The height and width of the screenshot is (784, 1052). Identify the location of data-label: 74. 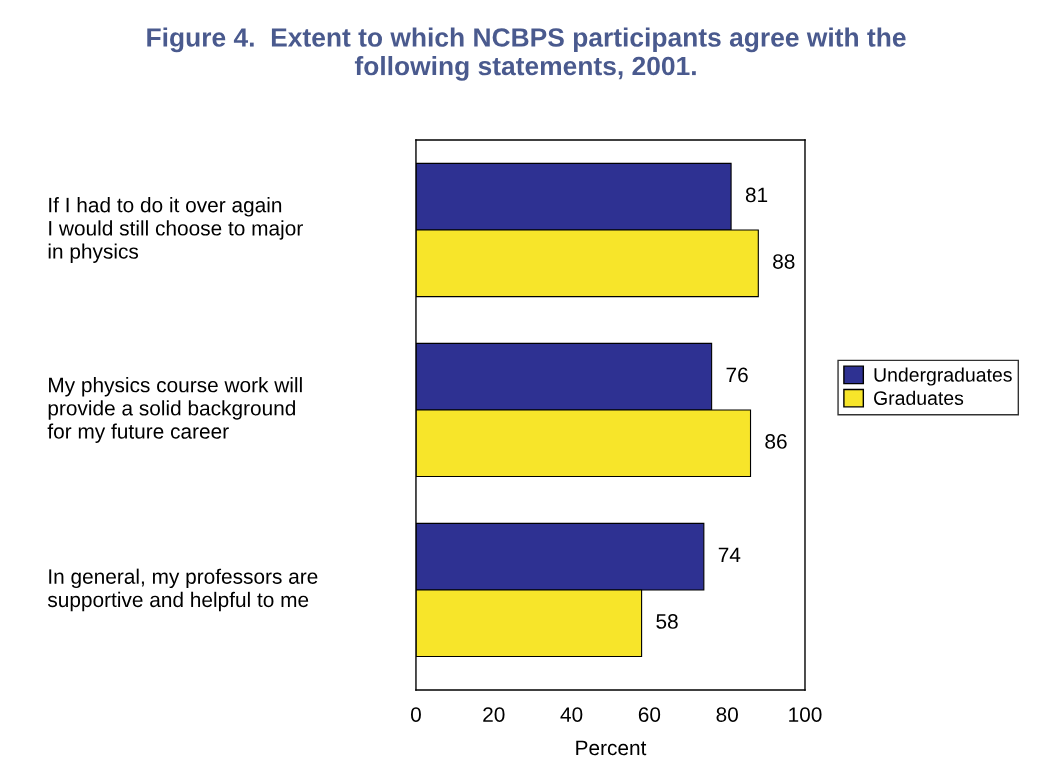
(729, 555).